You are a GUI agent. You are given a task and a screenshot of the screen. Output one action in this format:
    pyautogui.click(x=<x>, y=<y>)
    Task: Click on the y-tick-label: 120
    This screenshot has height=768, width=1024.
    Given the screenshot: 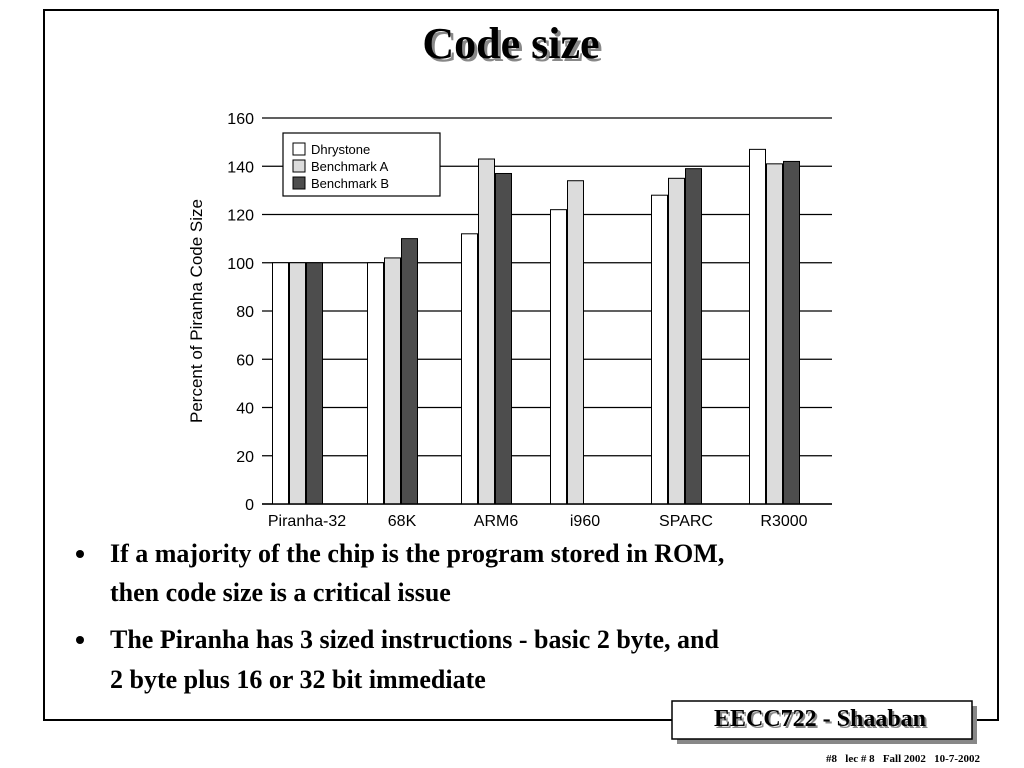 What is the action you would take?
    pyautogui.click(x=240, y=216)
    